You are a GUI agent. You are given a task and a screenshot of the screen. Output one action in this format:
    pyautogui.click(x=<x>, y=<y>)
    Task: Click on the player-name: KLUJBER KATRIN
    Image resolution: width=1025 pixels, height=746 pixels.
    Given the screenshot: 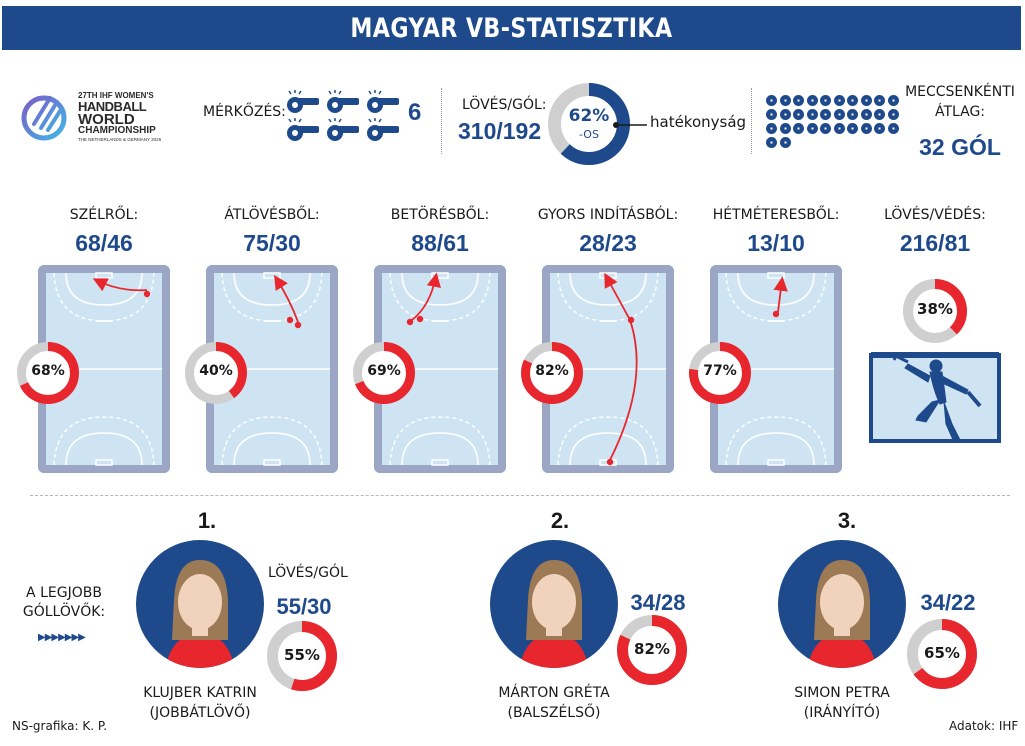 What is the action you would take?
    pyautogui.click(x=200, y=693)
    